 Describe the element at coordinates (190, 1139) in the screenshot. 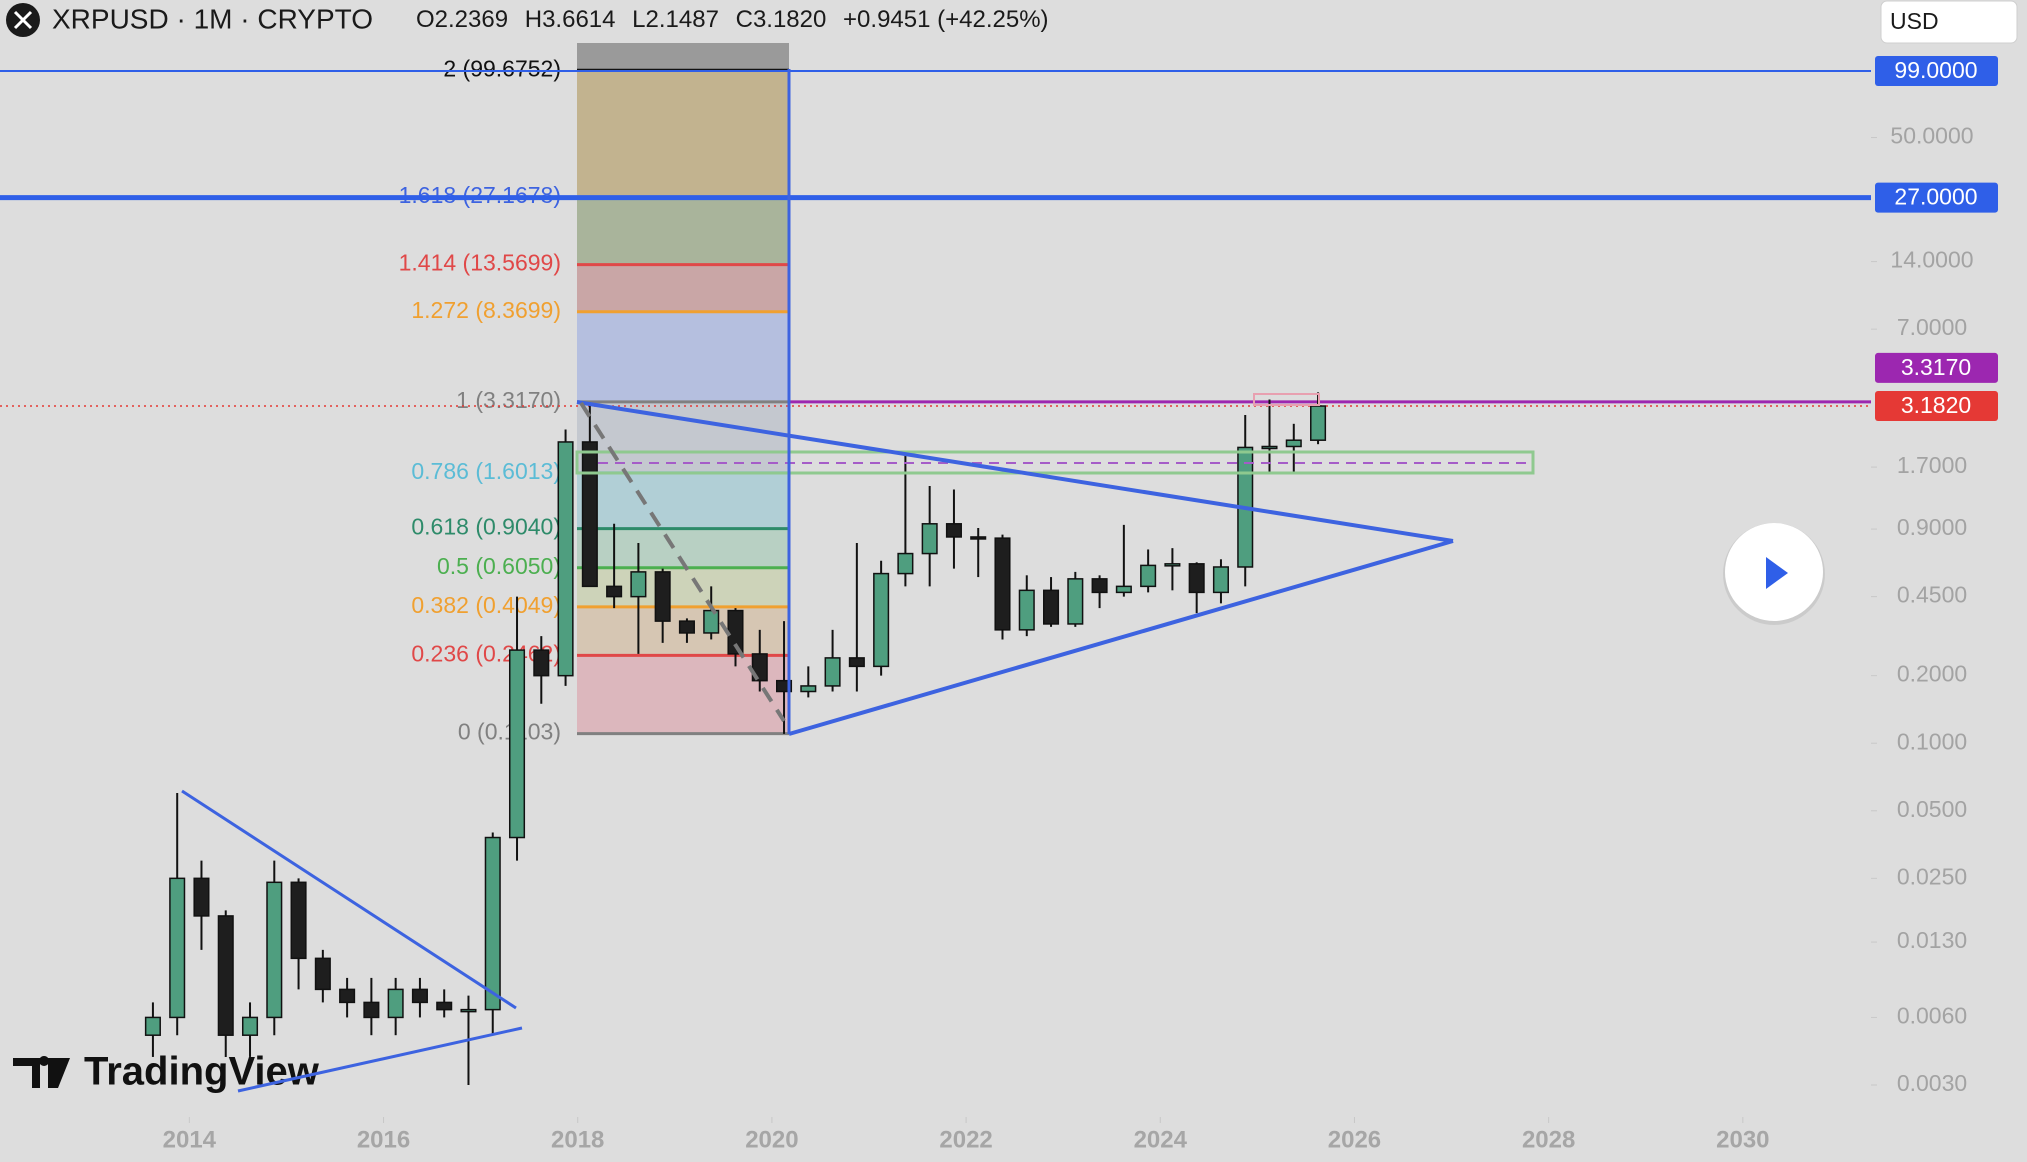

I see `x-tick-label: 2014` at that location.